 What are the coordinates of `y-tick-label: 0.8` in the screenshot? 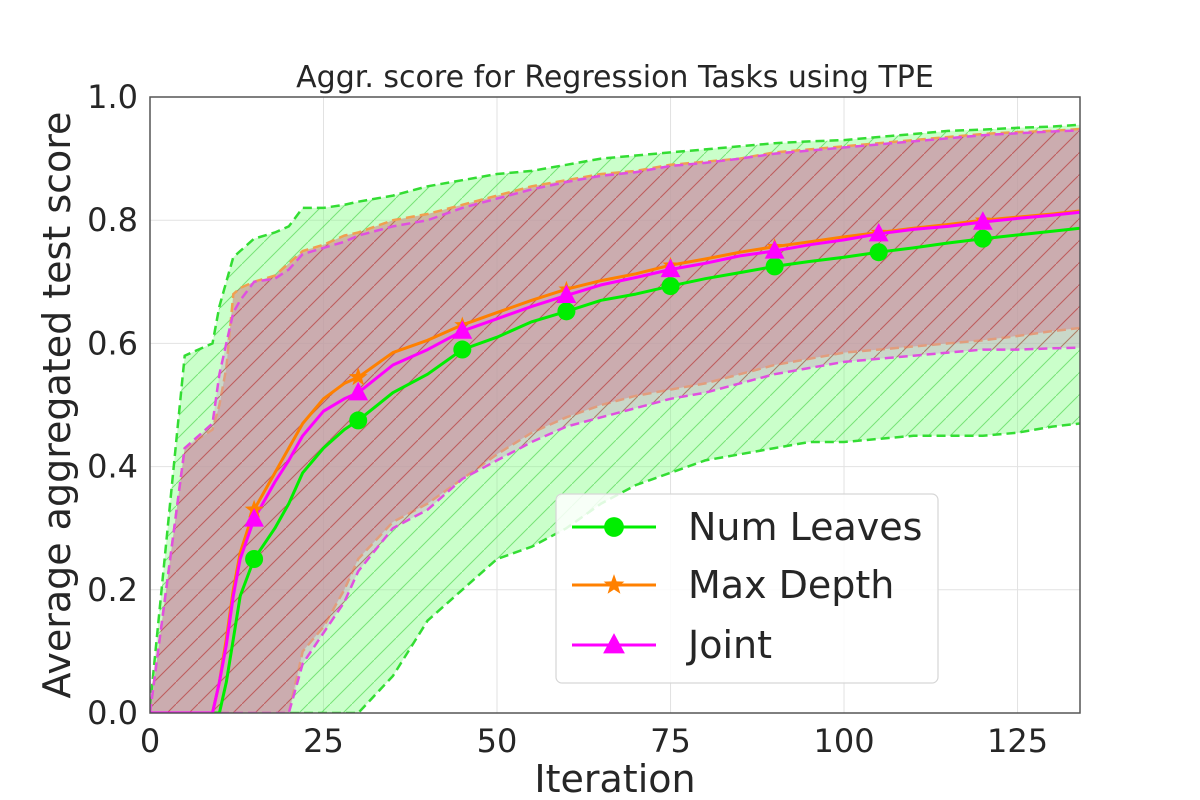 It's located at (112, 220).